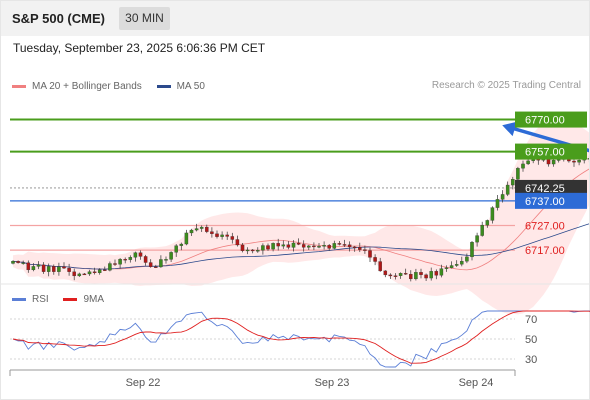 The width and height of the screenshot is (590, 400). What do you see at coordinates (94, 299) in the screenshot?
I see `legend-9ma-label: 9MA` at bounding box center [94, 299].